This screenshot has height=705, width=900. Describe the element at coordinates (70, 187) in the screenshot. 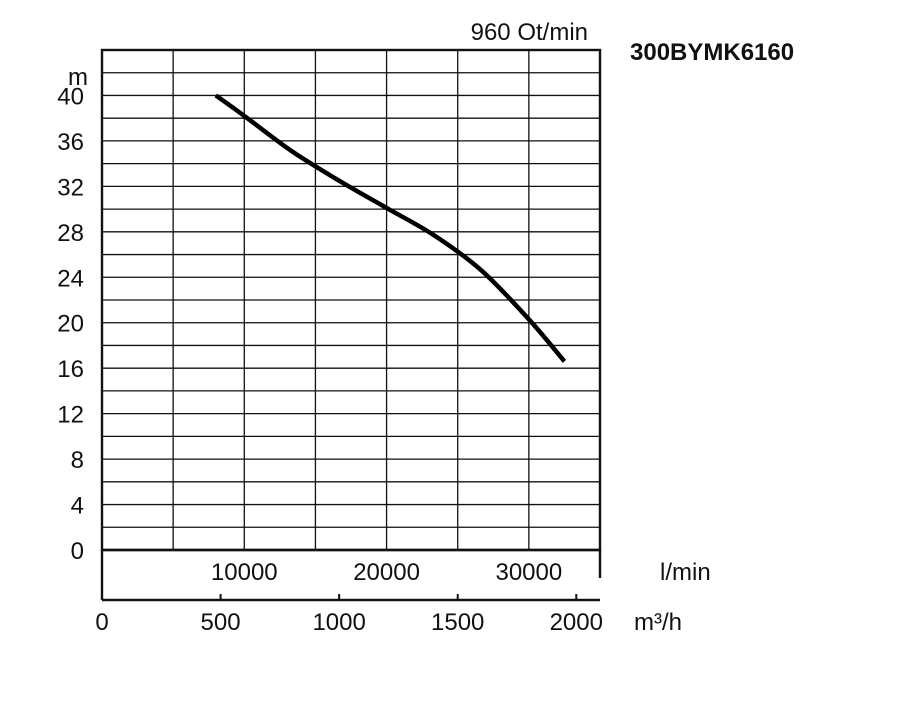

I see `y-tick-label: 32` at that location.